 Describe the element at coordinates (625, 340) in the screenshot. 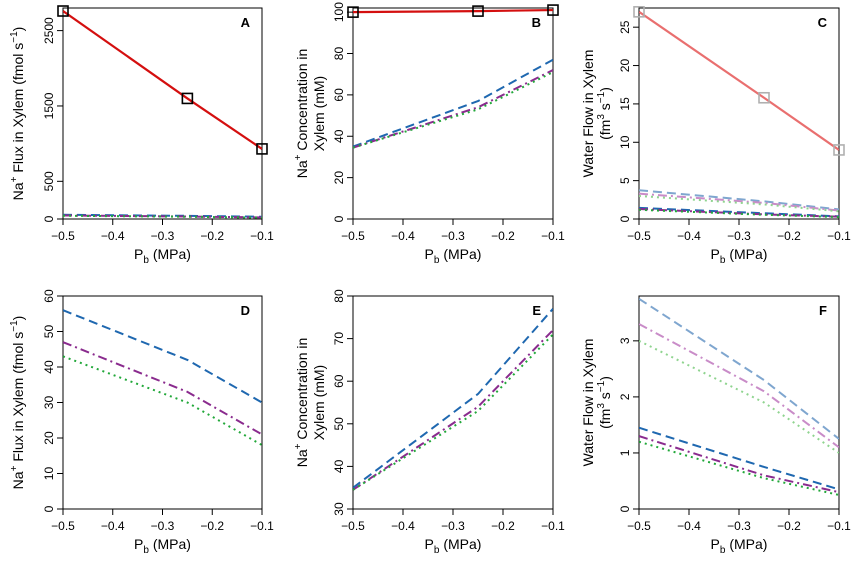

I see `y-tick-label: 3` at that location.